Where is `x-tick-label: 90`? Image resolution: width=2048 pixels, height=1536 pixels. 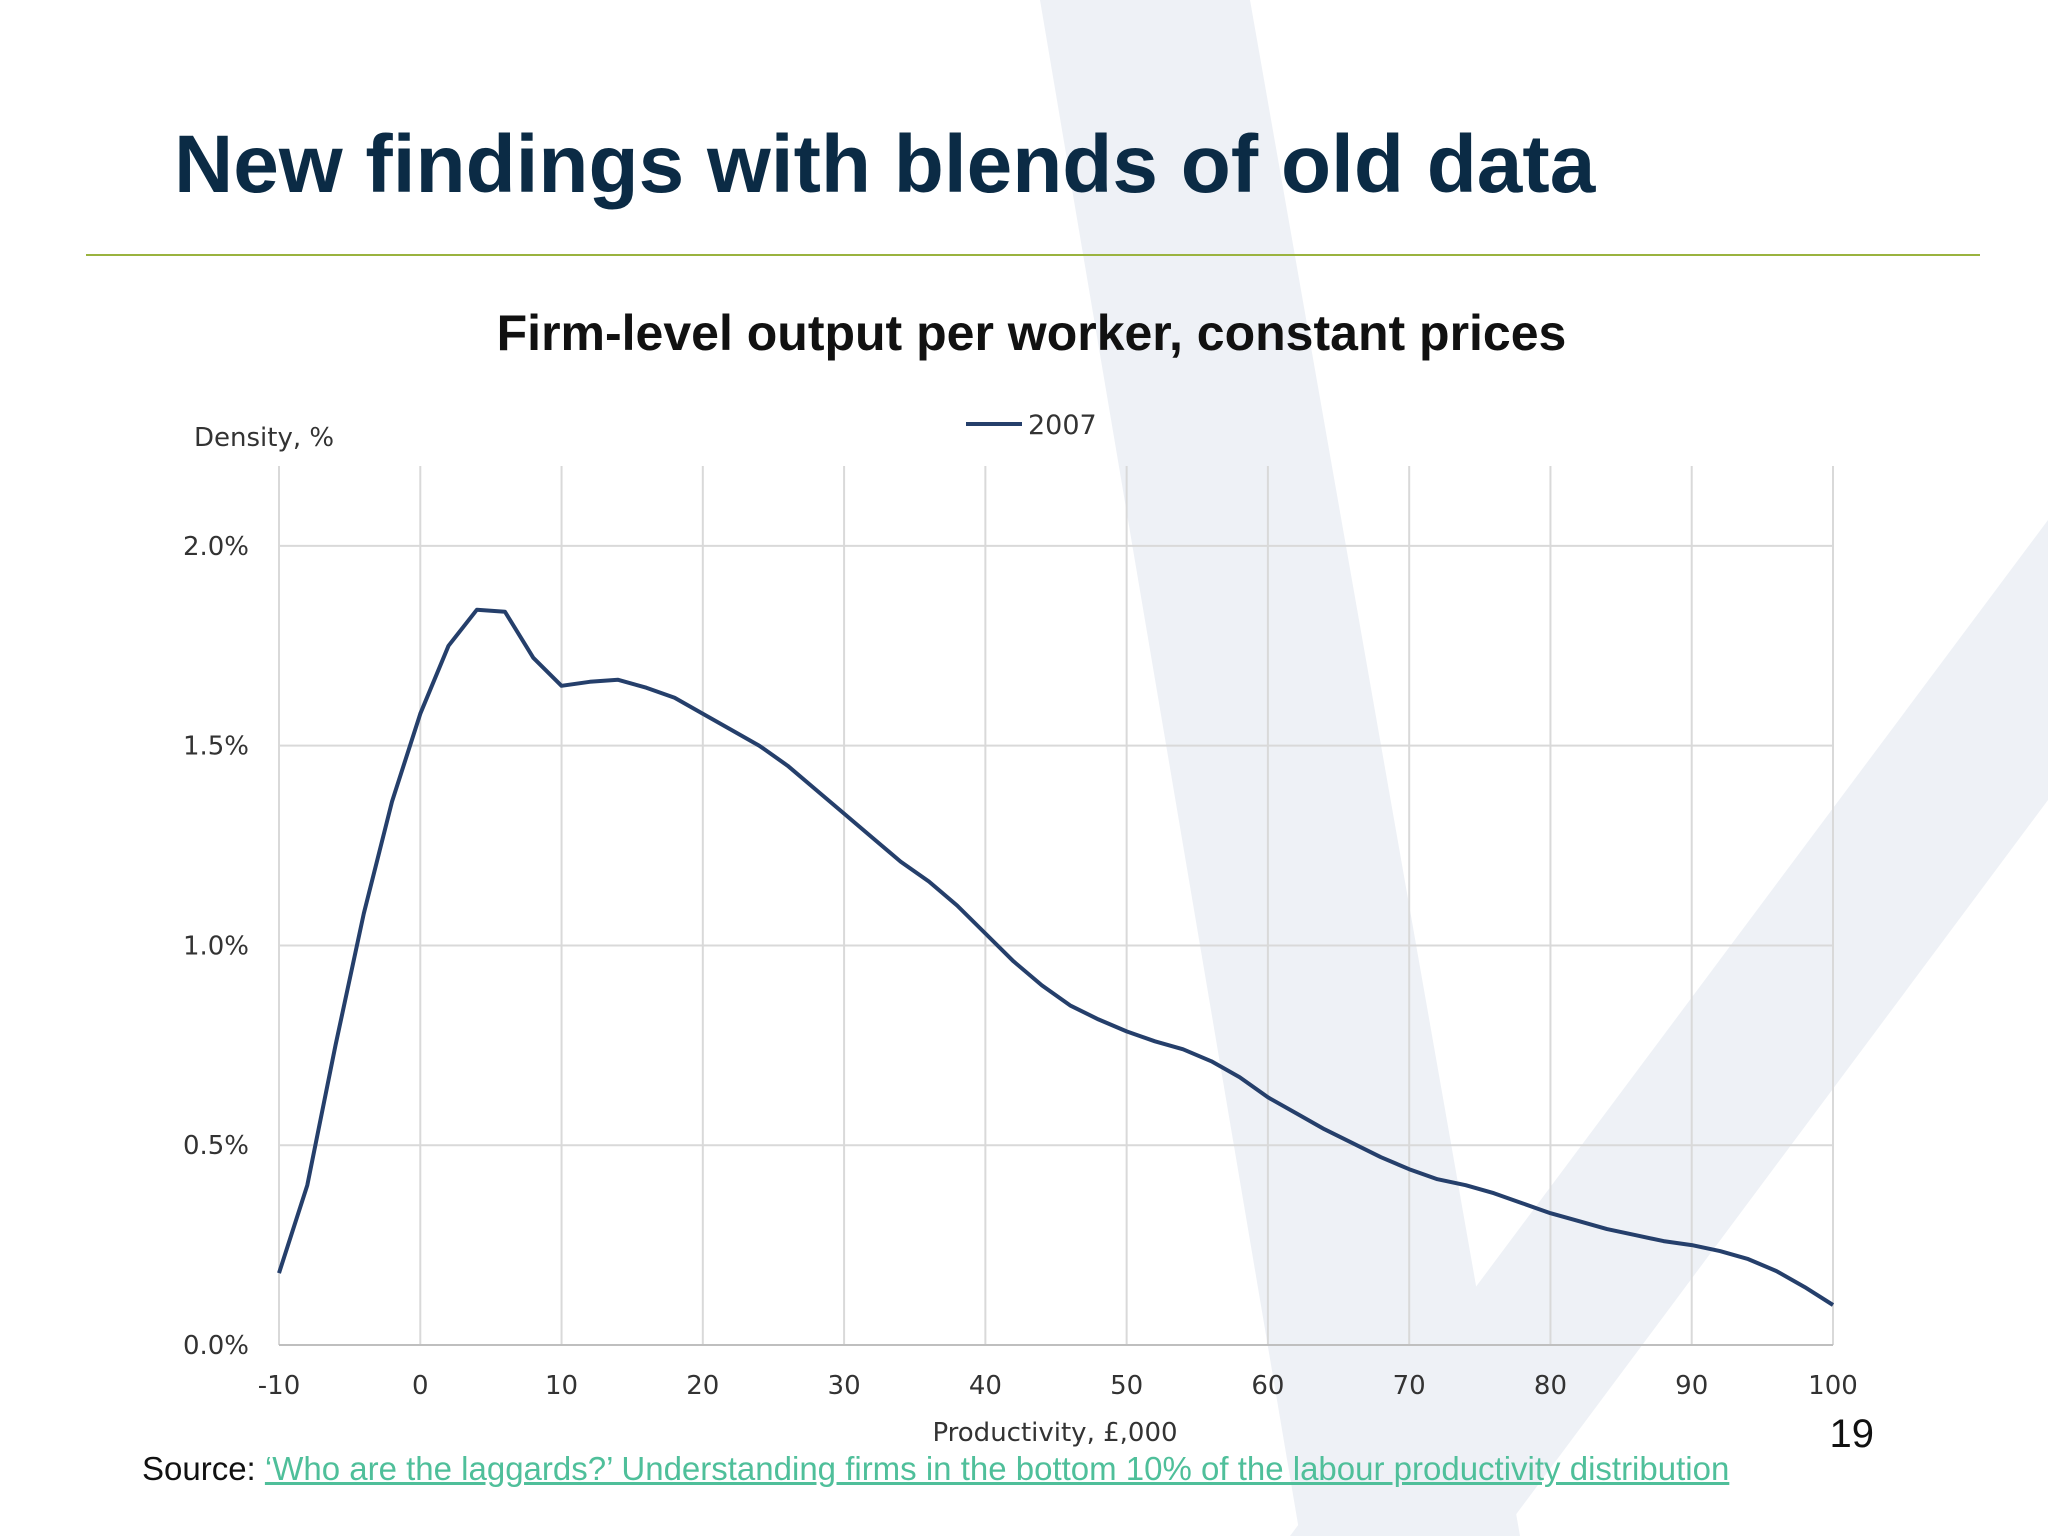 x-tick-label: 90 is located at coordinates (1691, 1386).